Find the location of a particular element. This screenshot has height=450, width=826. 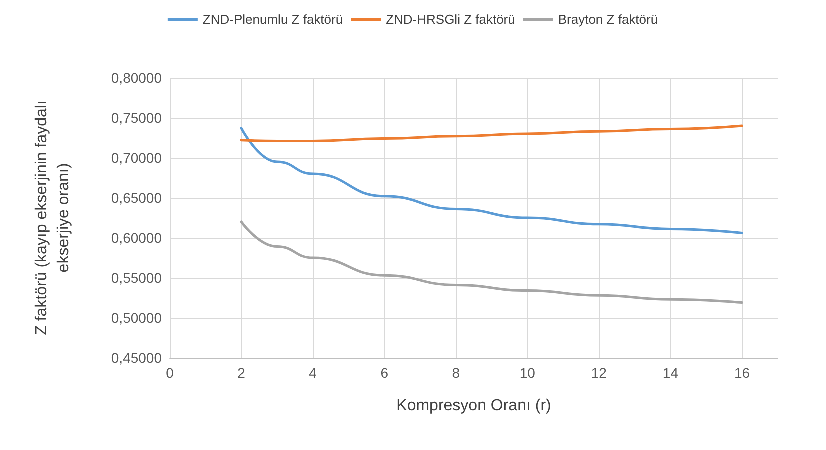

y-tick-label: 0,75000 is located at coordinates (136, 118).